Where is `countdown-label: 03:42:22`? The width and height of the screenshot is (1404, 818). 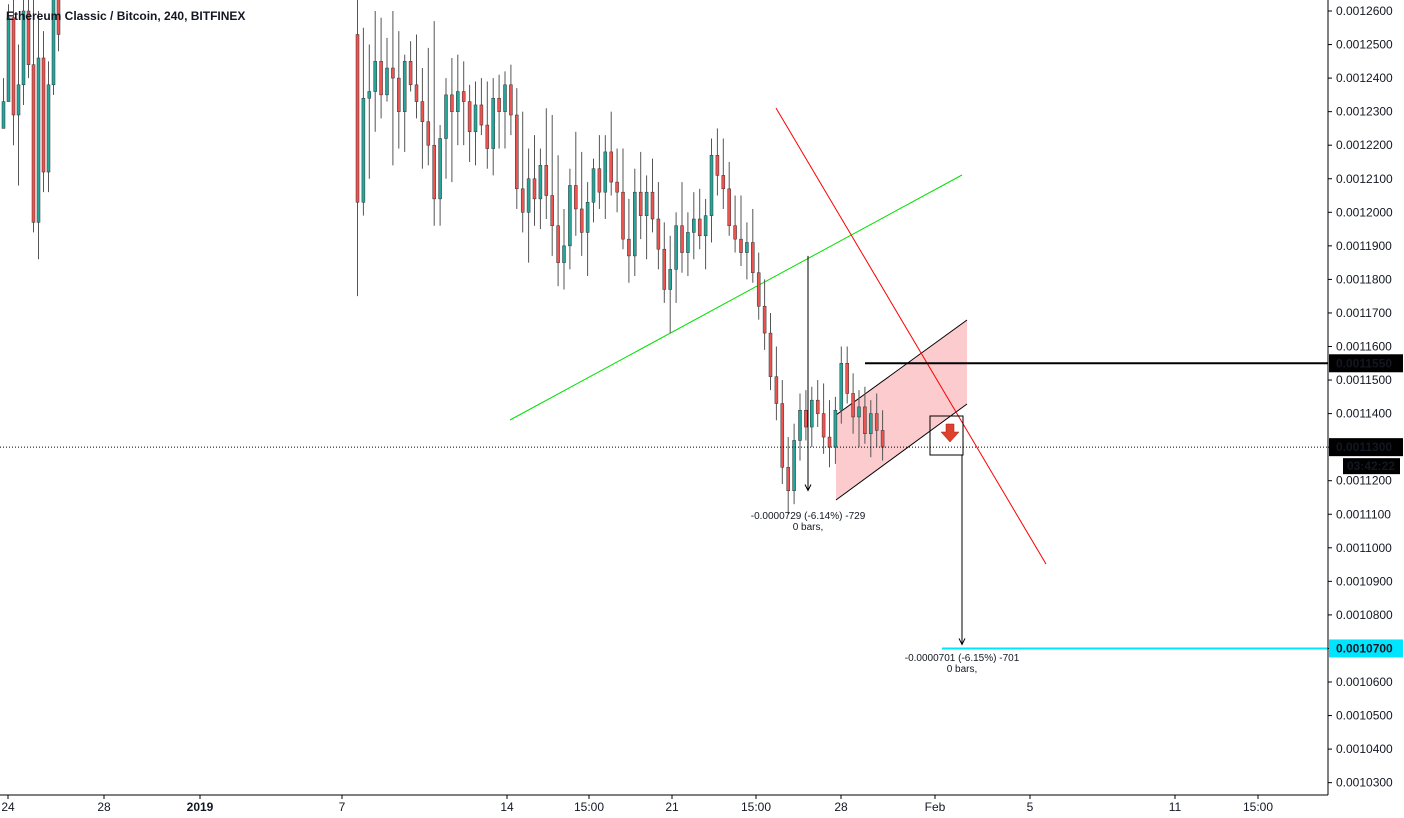 countdown-label: 03:42:22 is located at coordinates (1371, 466).